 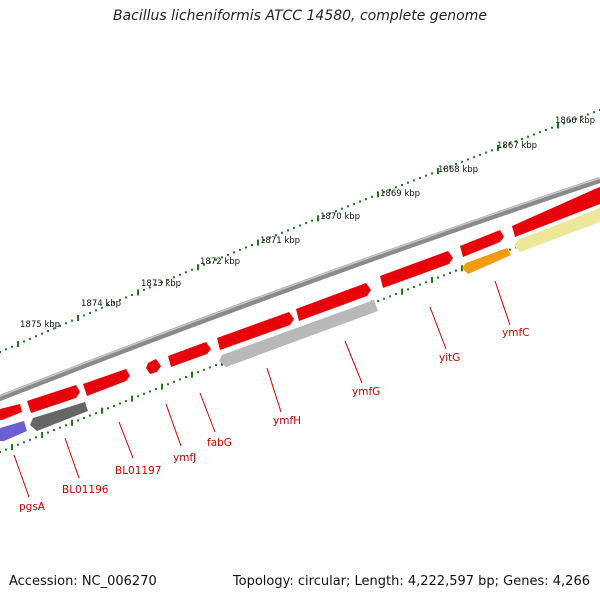 What do you see at coordinates (161, 284) in the screenshot?
I see `kbp-label: 1873 kbp` at bounding box center [161, 284].